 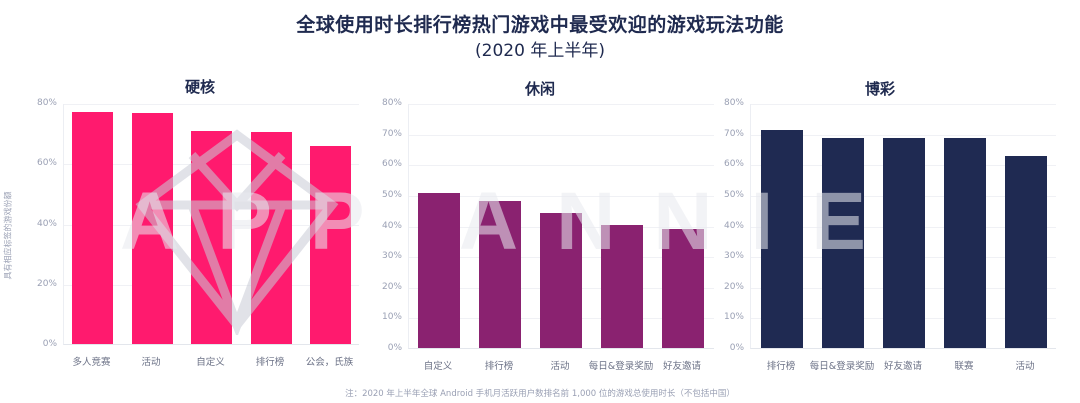 I want to click on x-tick-label: 公会，氏族, so click(x=329, y=362).